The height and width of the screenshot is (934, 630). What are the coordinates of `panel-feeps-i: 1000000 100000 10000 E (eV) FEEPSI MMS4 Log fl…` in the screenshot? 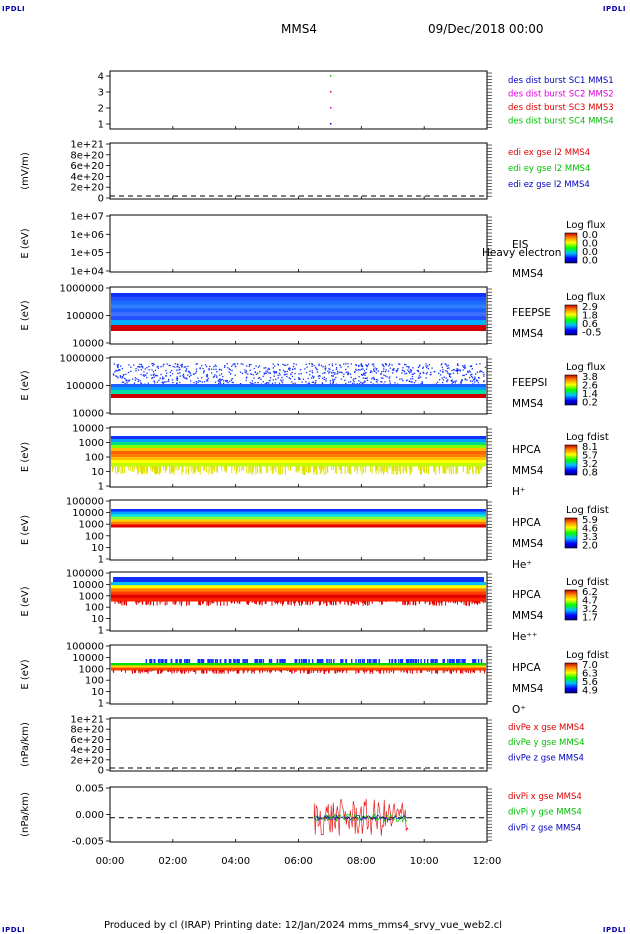 It's located at (313, 387).